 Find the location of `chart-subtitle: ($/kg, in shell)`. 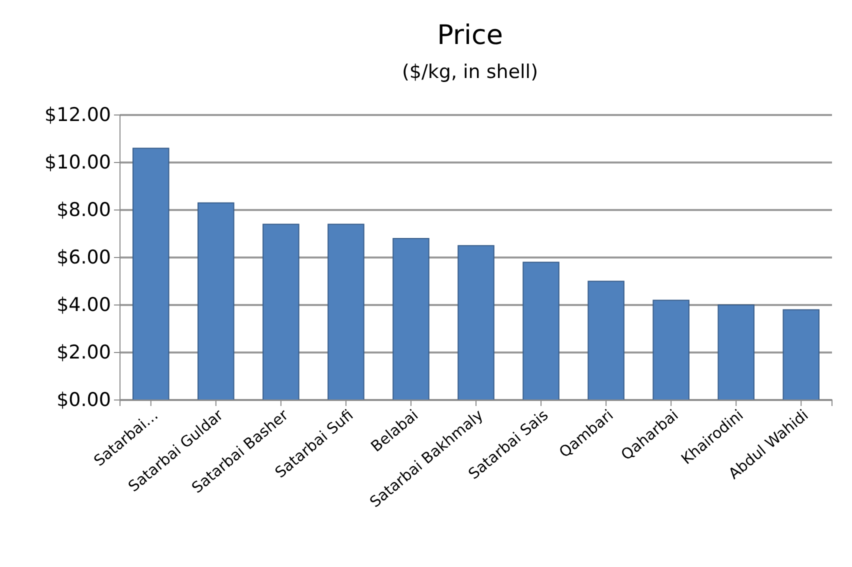

chart-subtitle: ($/kg, in shell) is located at coordinates (470, 72).